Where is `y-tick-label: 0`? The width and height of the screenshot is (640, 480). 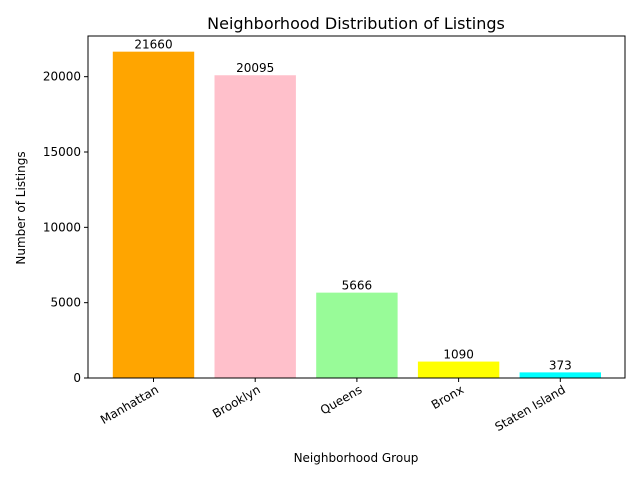 y-tick-label: 0 is located at coordinates (77, 378).